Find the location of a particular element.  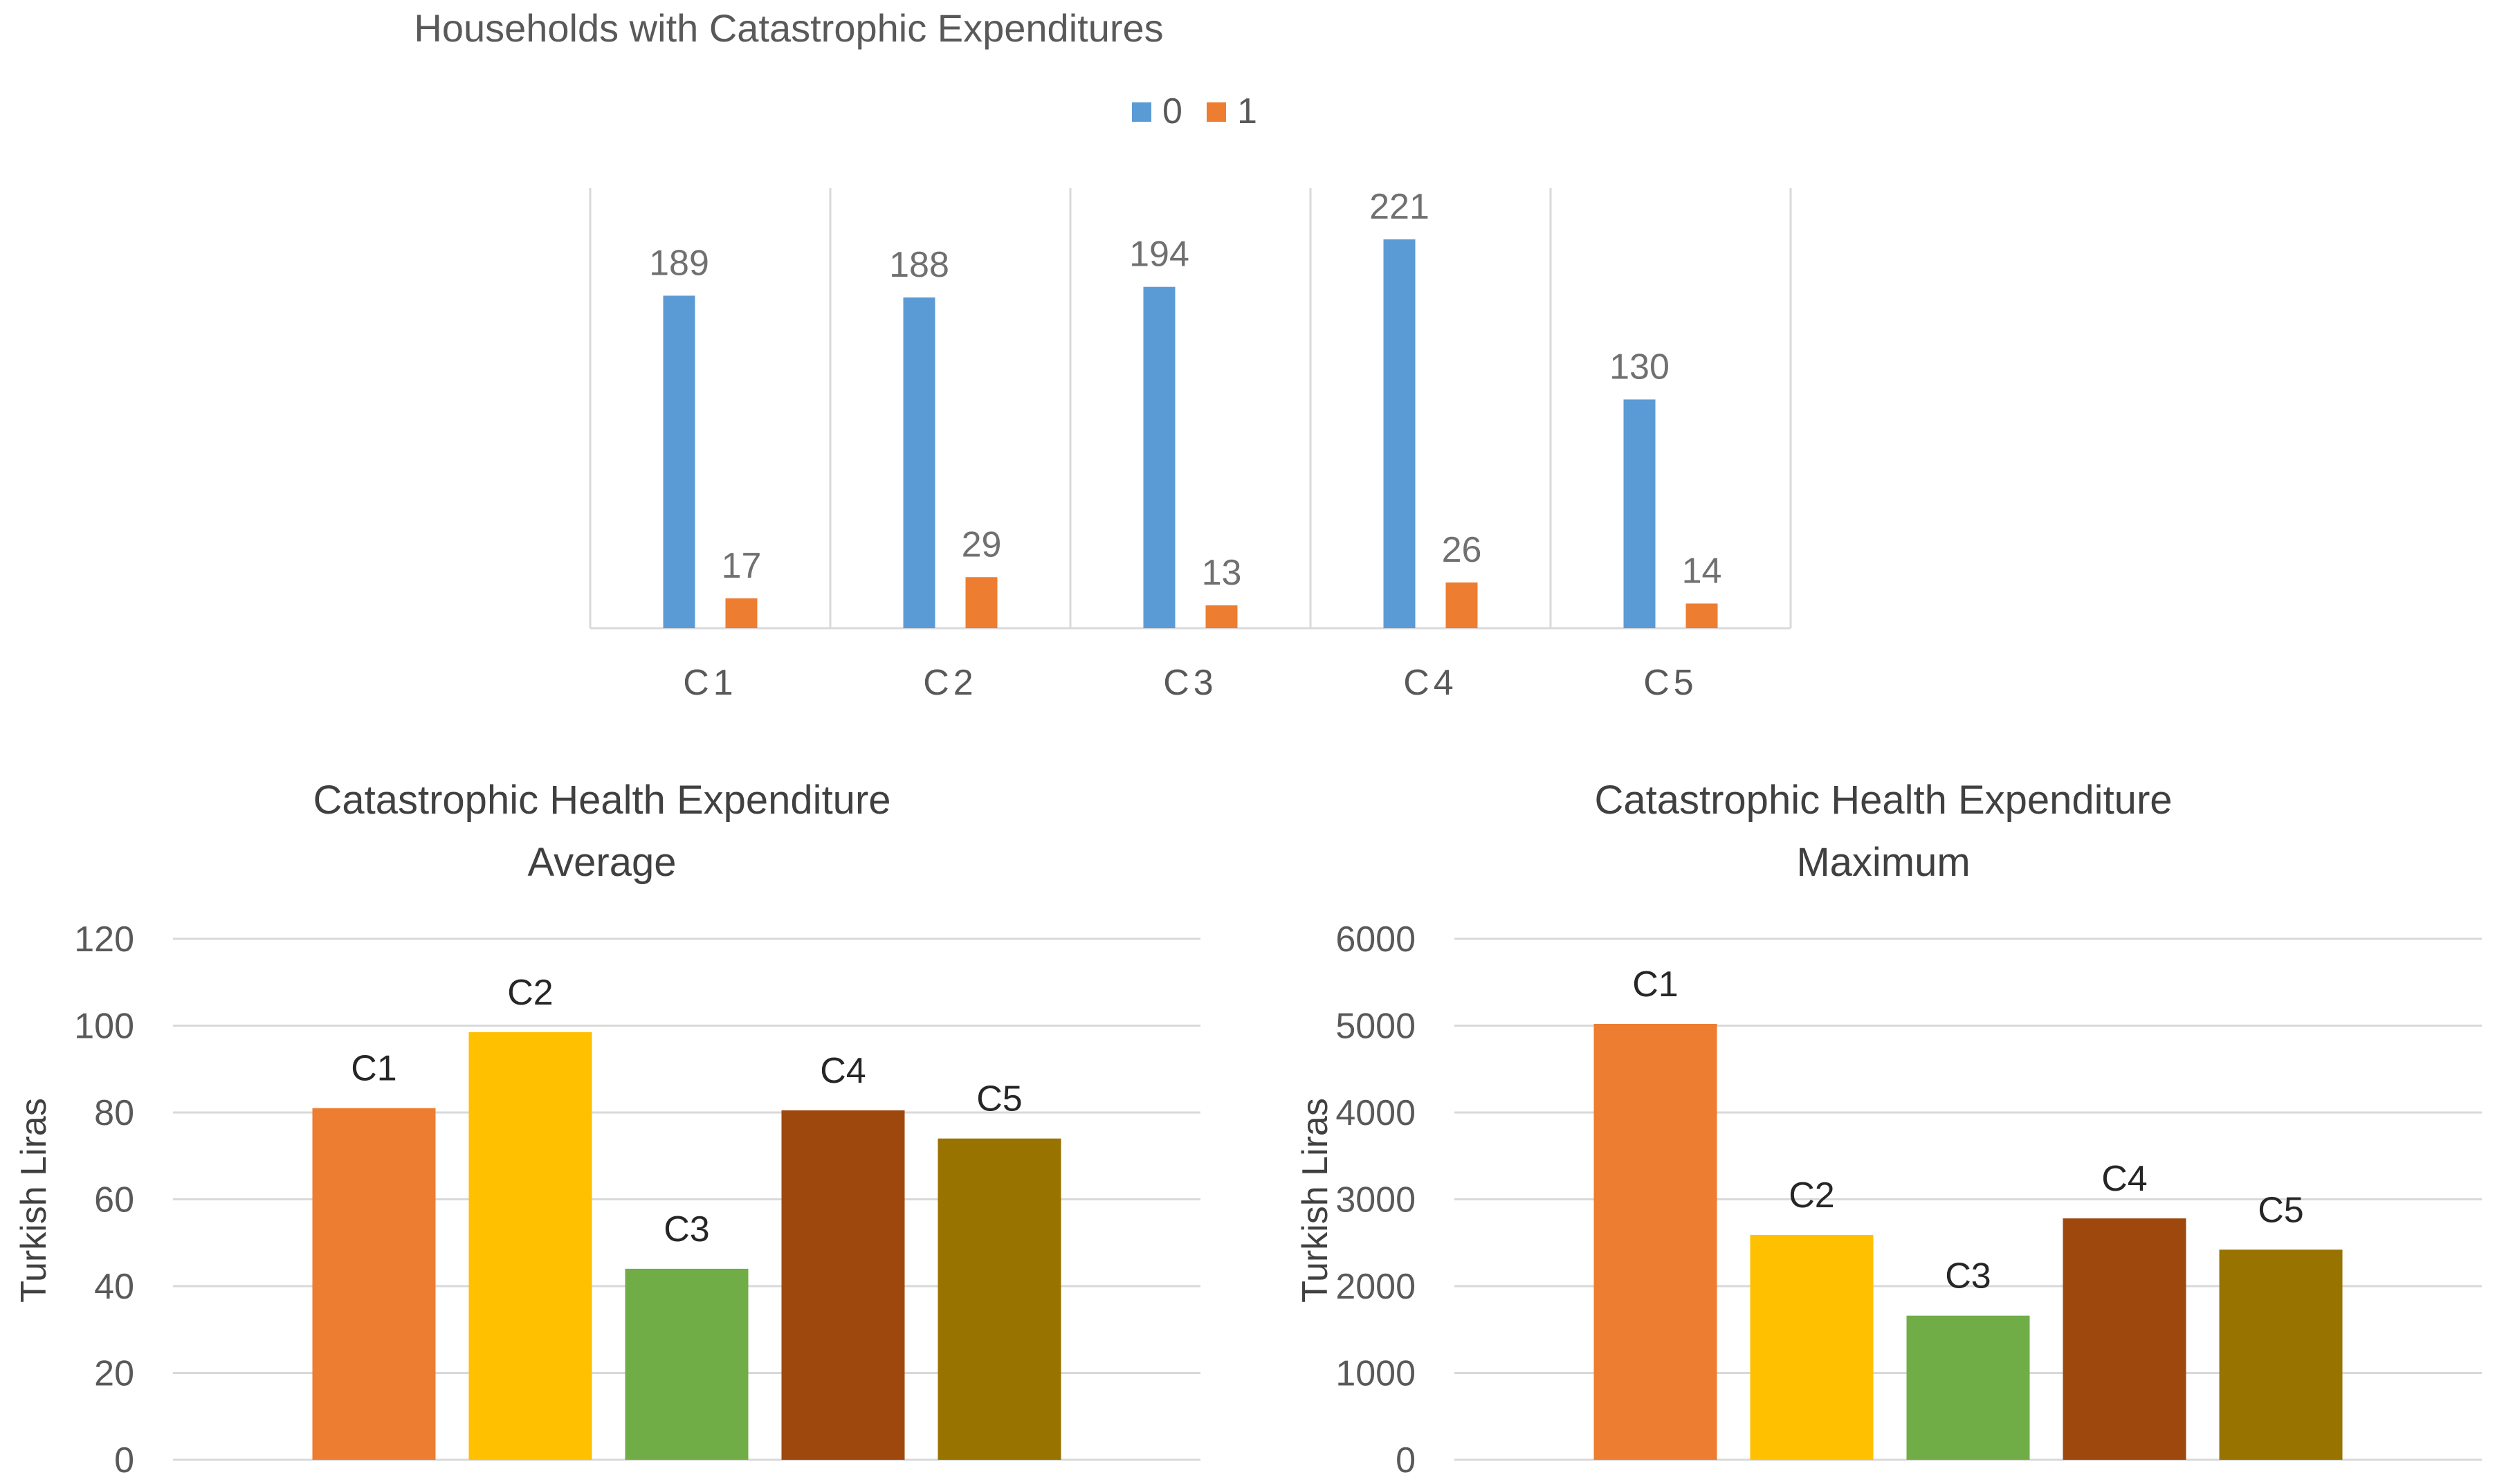

x-tick-c2: C2 is located at coordinates (950, 683).